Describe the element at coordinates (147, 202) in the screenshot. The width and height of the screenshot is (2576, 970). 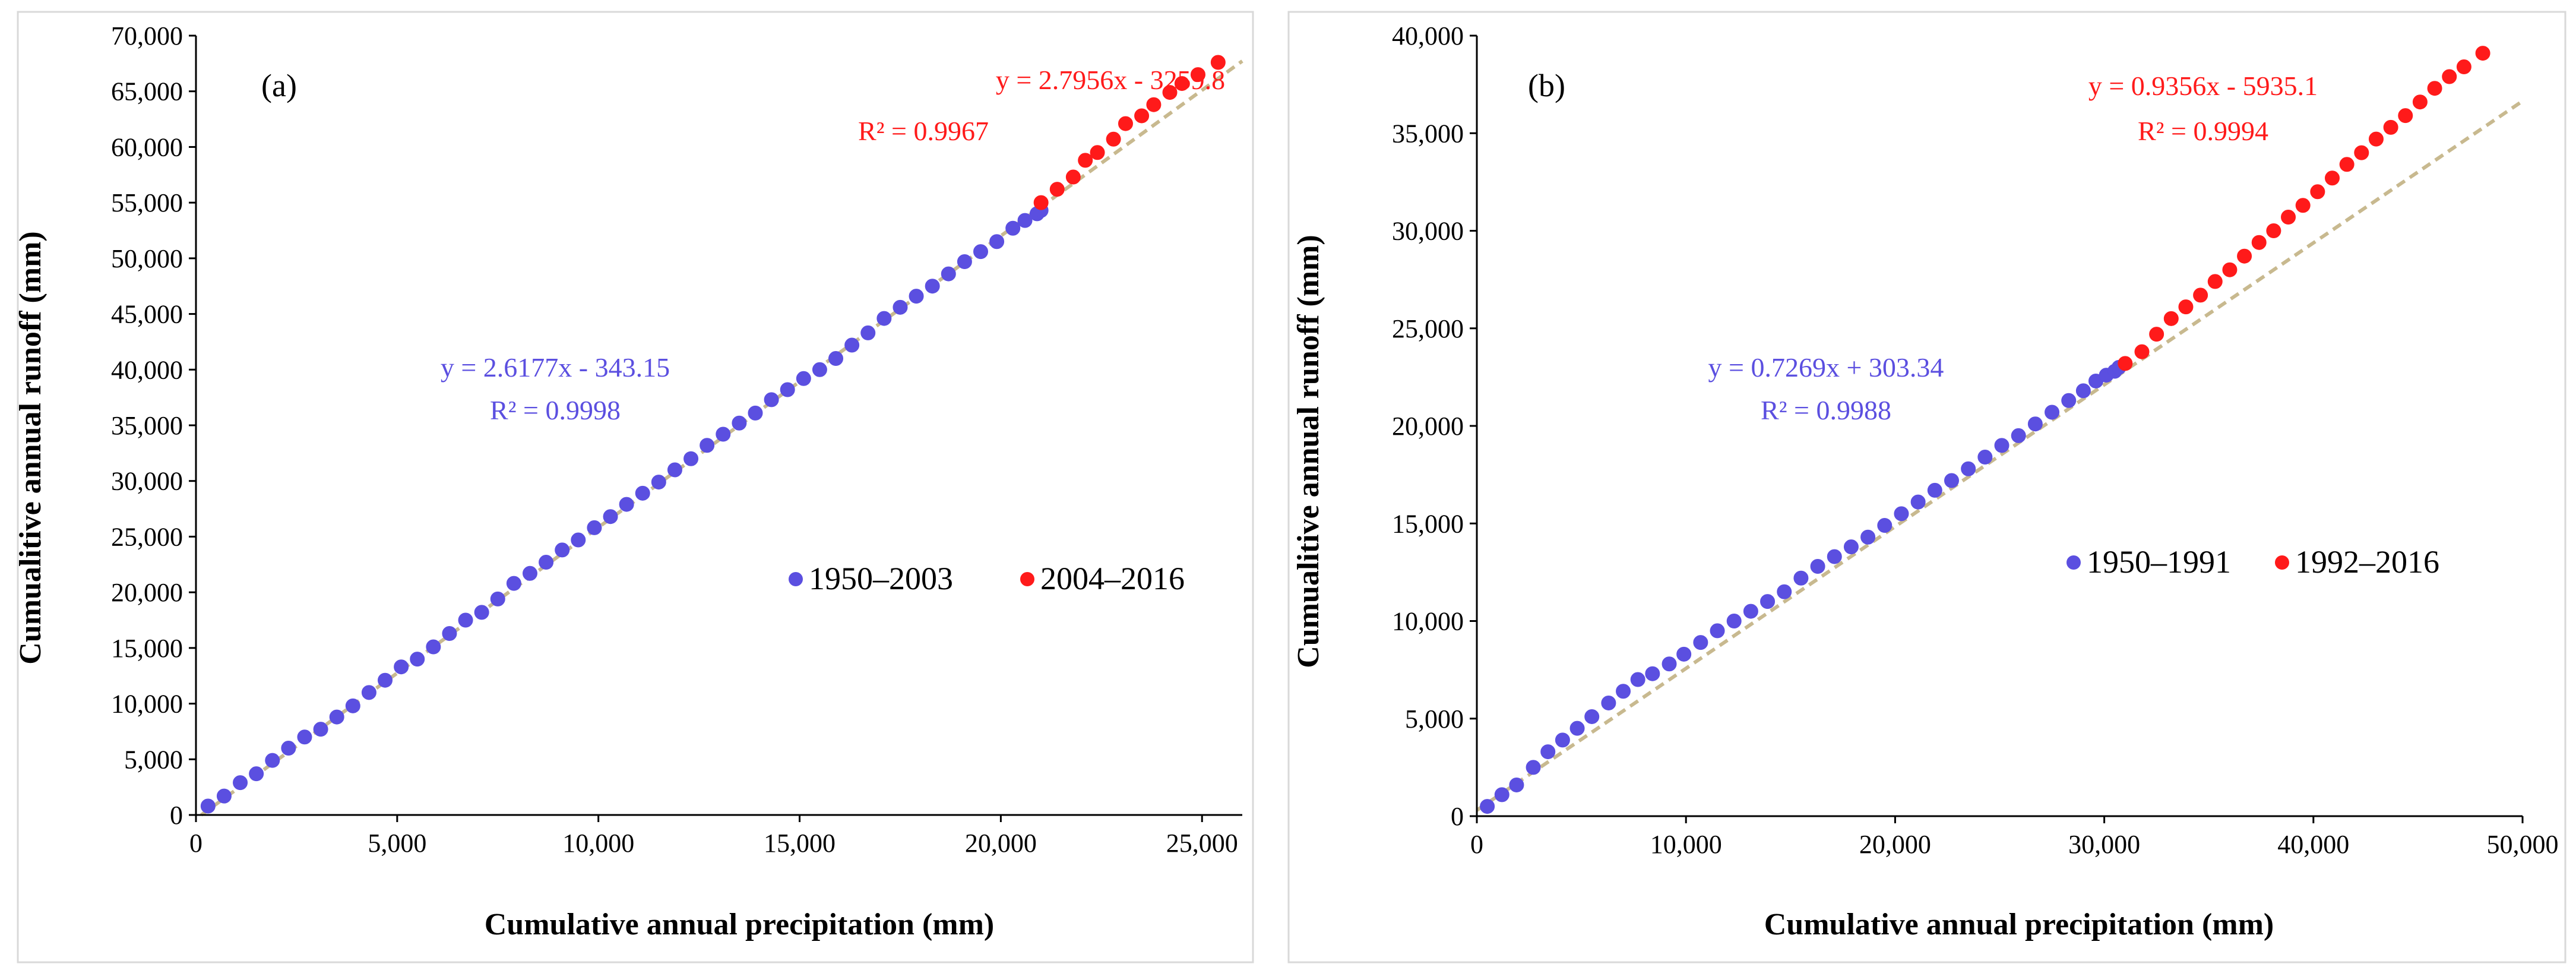
I see `panel-a-y-tick-label: 55,000` at that location.